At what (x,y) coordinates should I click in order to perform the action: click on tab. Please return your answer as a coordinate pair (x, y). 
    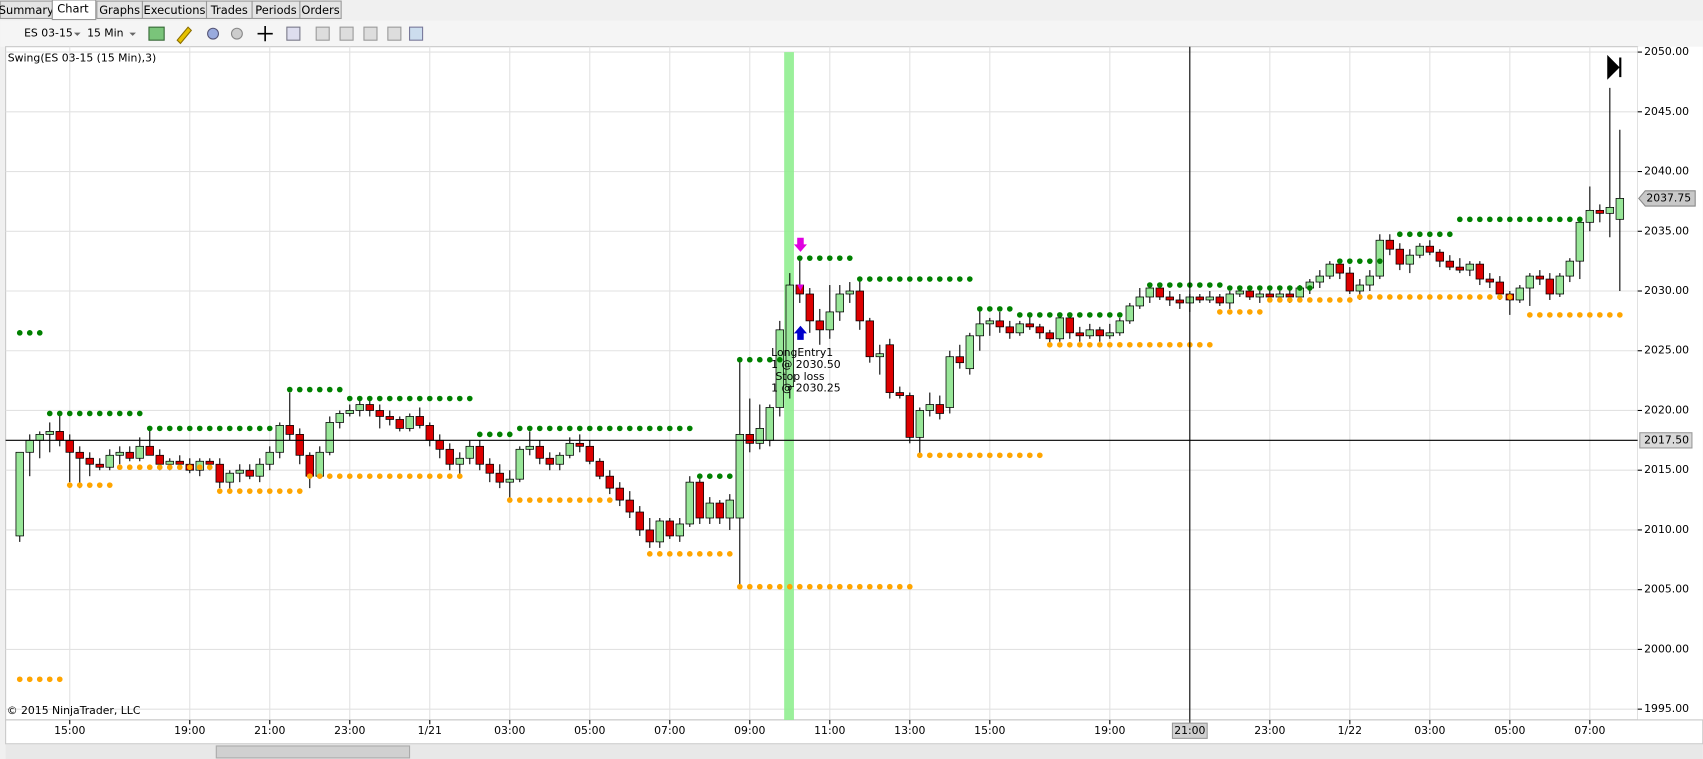
    Looking at the image, I should click on (320, 10).